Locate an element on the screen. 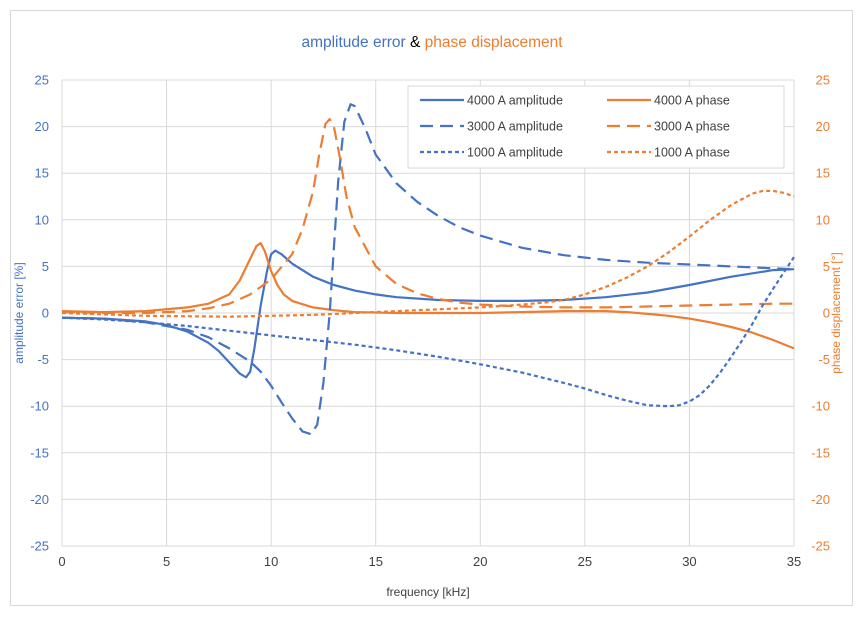 The image size is (865, 618). series-line-4000-a-phase is located at coordinates (428, 296).